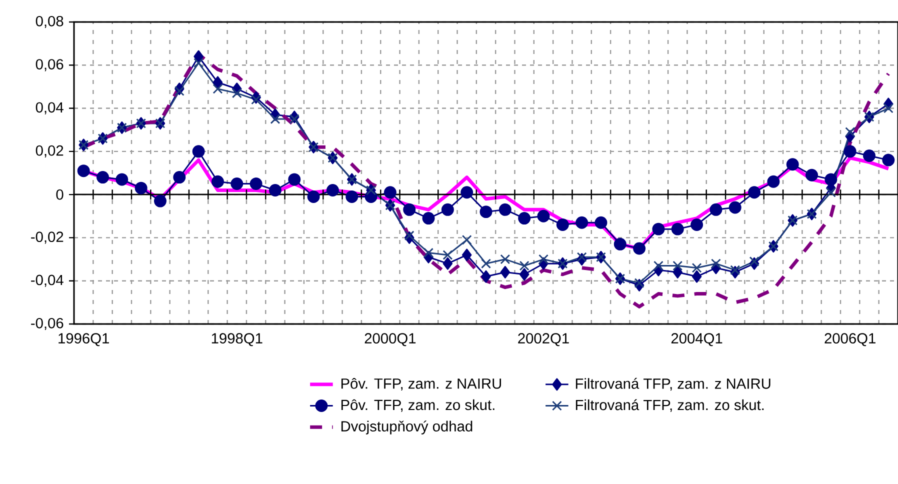  What do you see at coordinates (50, 108) in the screenshot?
I see `y-tick-label: 0,04` at bounding box center [50, 108].